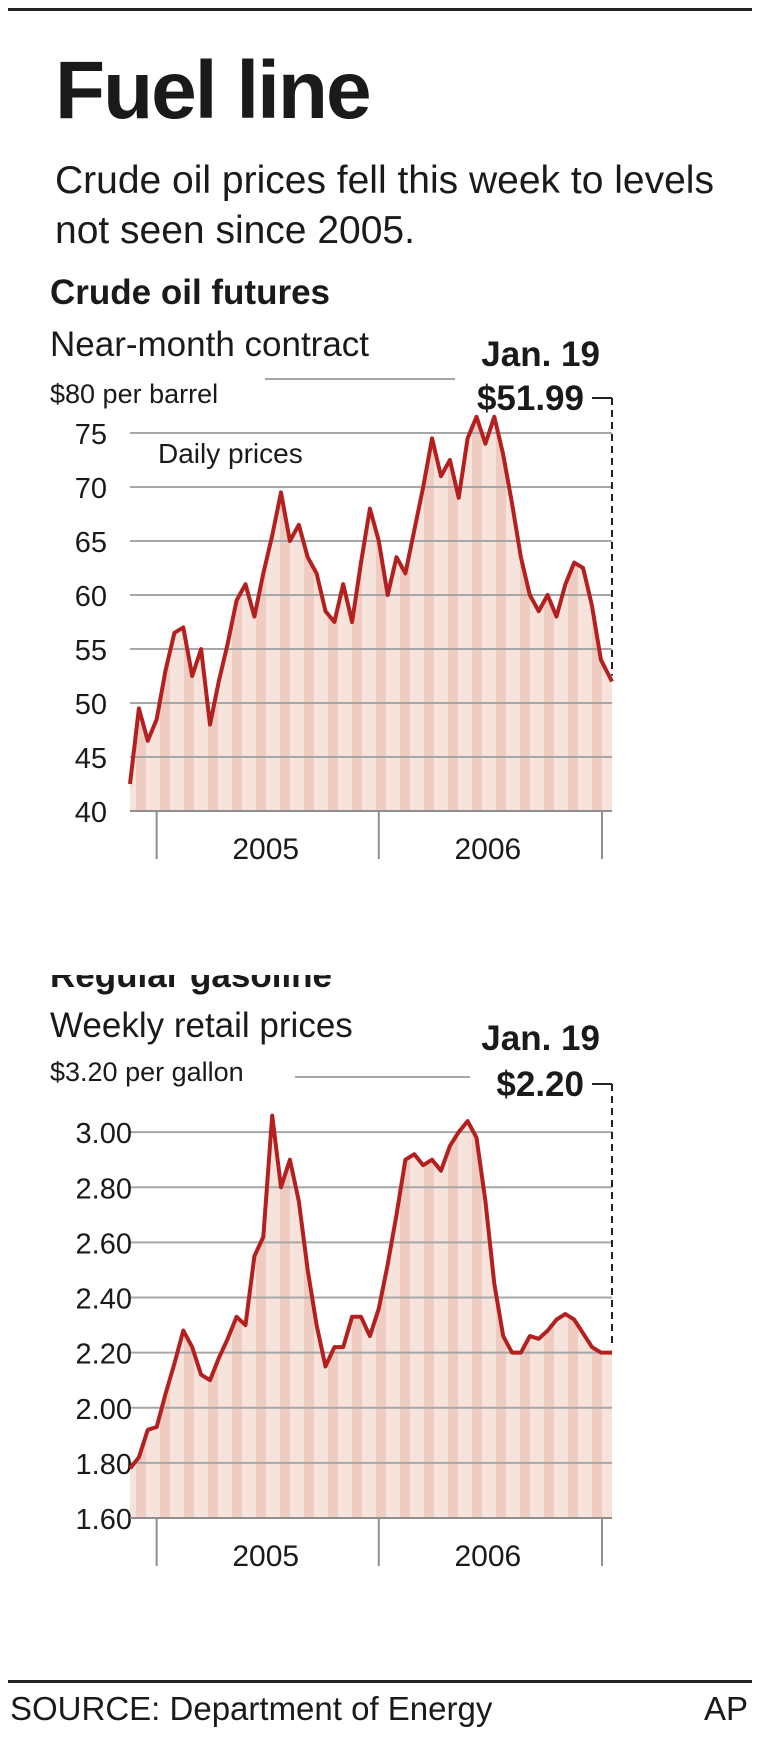 The image size is (760, 1745). Describe the element at coordinates (134, 394) in the screenshot. I see `unit-label: $80 per barrel` at that location.